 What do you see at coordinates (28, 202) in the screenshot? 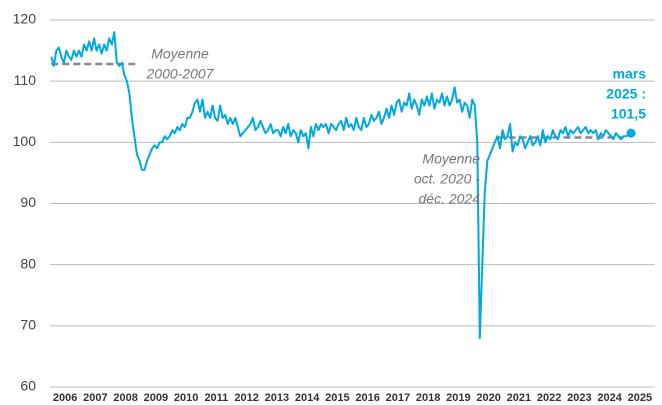
I see `y-tick-label: 90` at bounding box center [28, 202].